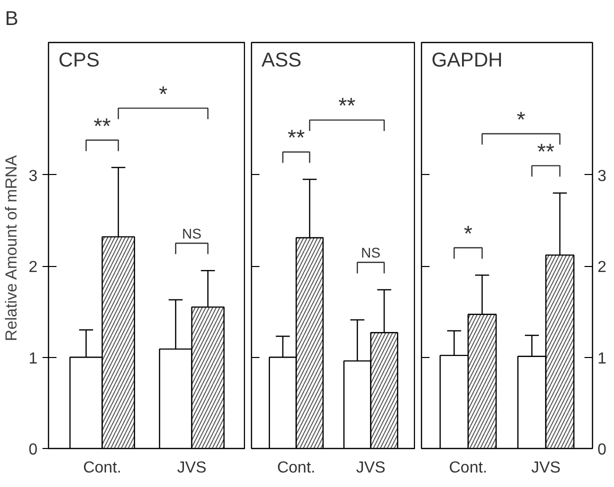  Describe the element at coordinates (602, 267) in the screenshot. I see `y2-tick-label: 2` at that location.